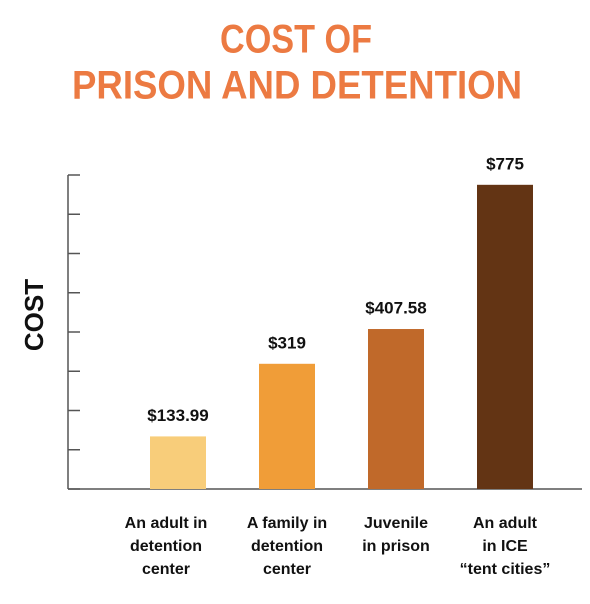 This screenshot has height=604, width=590. What do you see at coordinates (177, 415) in the screenshot?
I see `value-label: $133.99` at bounding box center [177, 415].